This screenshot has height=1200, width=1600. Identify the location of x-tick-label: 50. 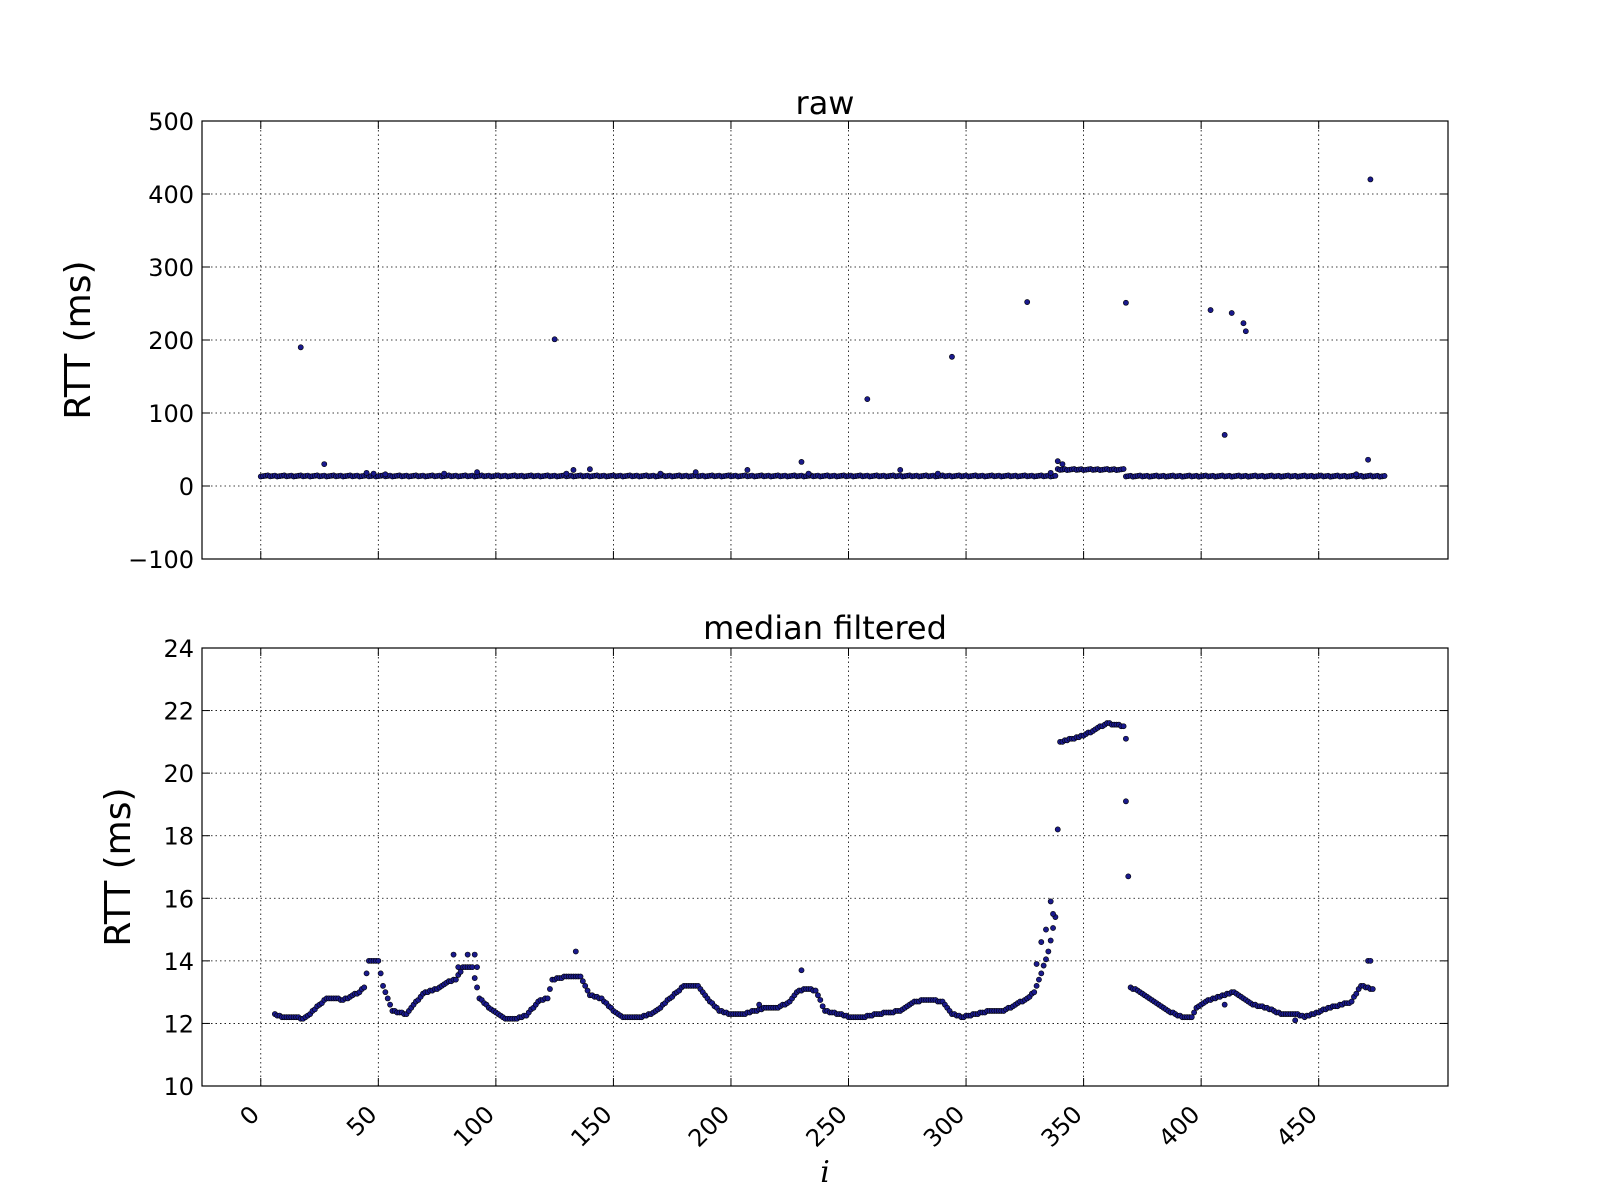
(361, 1120).